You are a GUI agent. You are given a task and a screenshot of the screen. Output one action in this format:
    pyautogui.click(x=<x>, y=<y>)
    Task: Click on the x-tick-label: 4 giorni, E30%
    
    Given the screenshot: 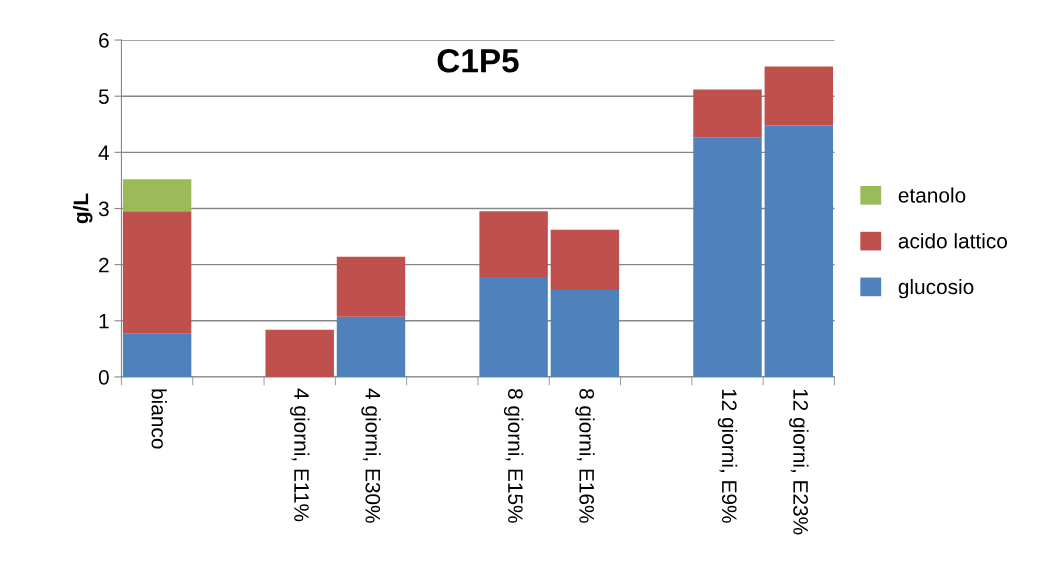 What is the action you would take?
    pyautogui.click(x=371, y=455)
    